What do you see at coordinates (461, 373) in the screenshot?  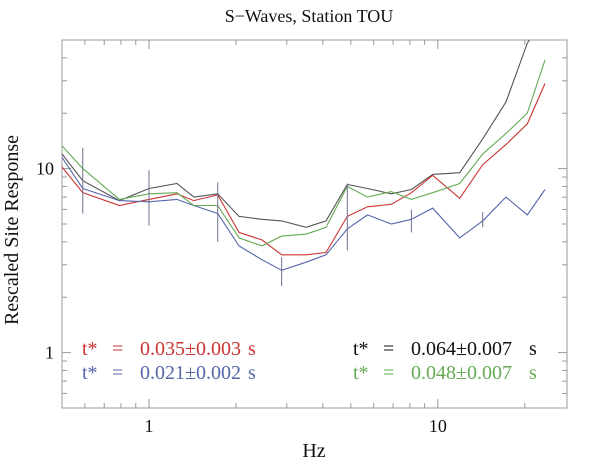 I see `annotation-value: 0.048±0.007` at bounding box center [461, 373].